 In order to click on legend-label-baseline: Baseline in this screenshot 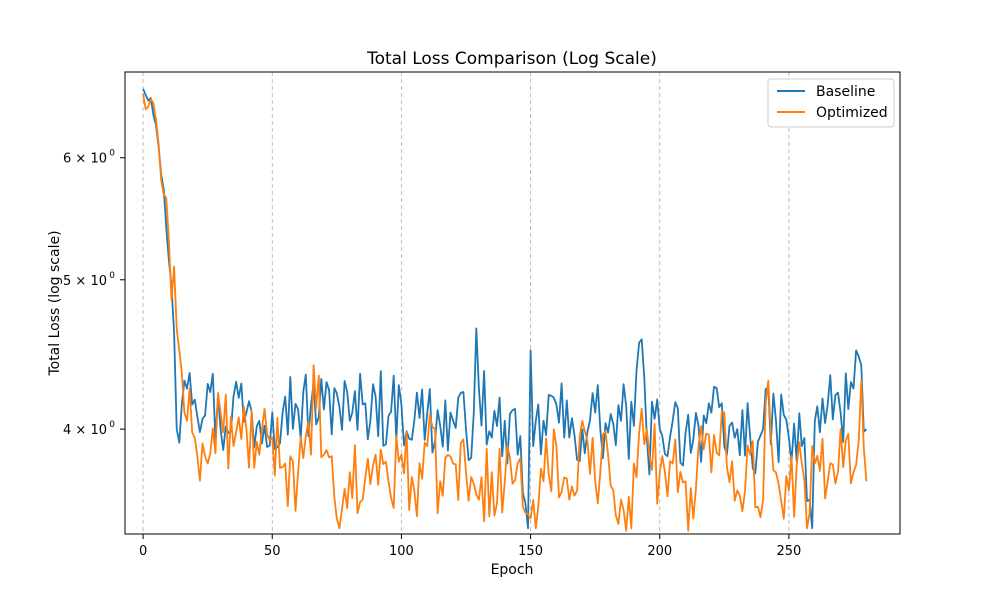, I will do `click(845, 92)`.